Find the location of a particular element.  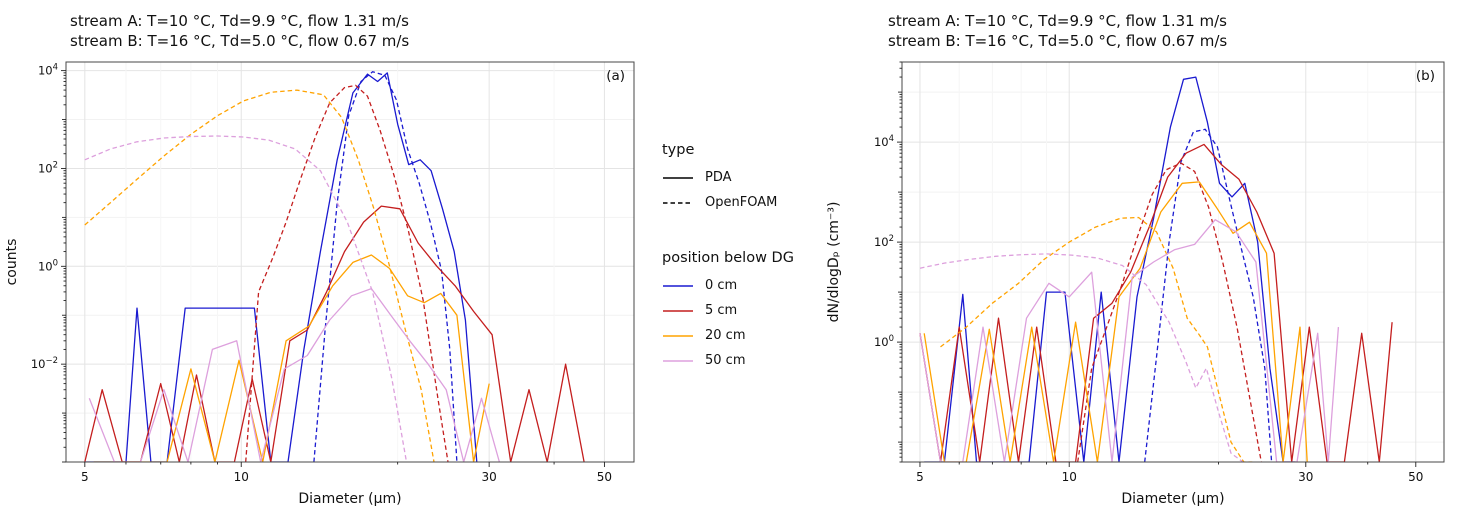

legend-item-20cm: 20 cm is located at coordinates (740, 335).